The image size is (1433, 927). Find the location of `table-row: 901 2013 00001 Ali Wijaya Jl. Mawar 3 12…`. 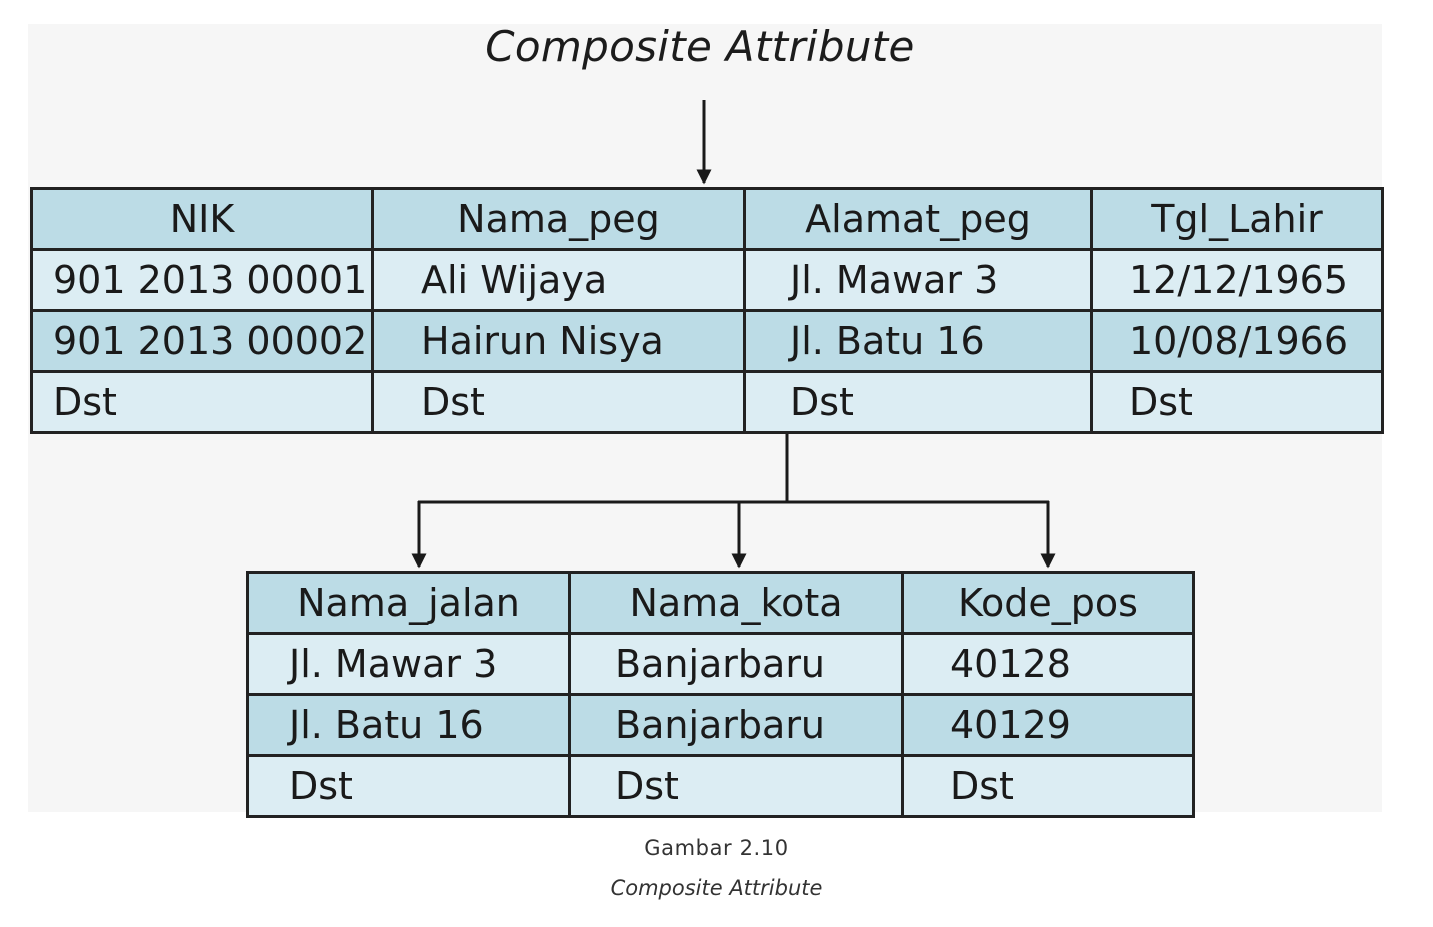

table-row: 901 2013 00001 Ali Wijaya Jl. Mawar 3 12… is located at coordinates (707, 280).